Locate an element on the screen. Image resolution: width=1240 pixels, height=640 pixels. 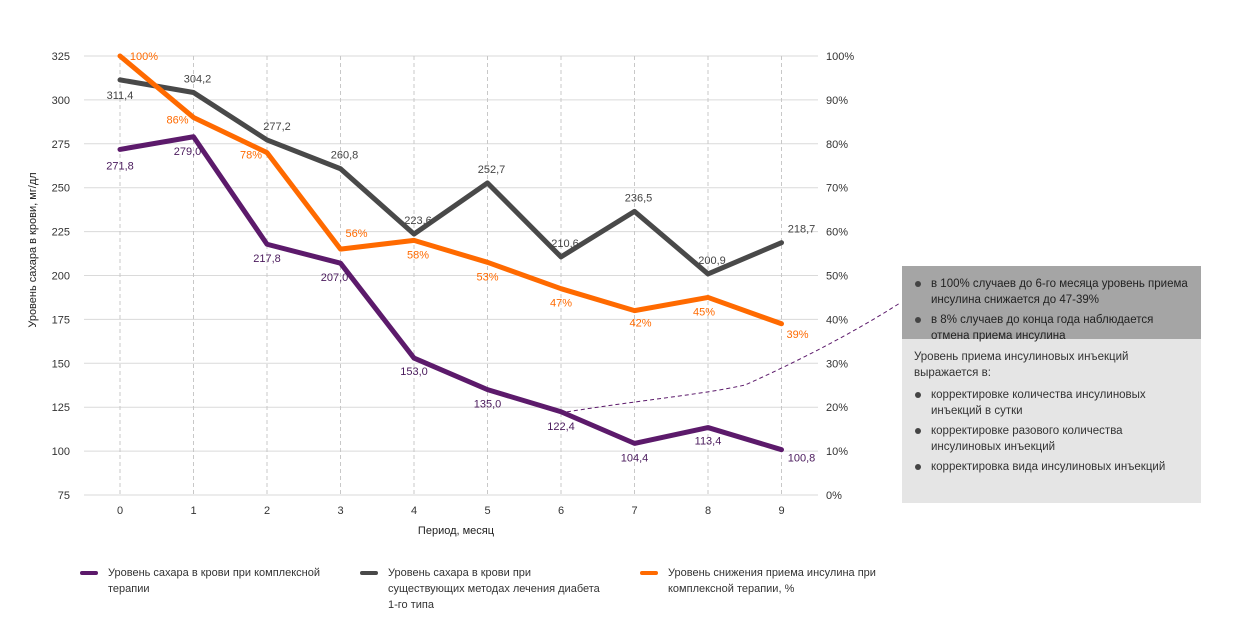
data-label: 277,2 is located at coordinates (277, 127).